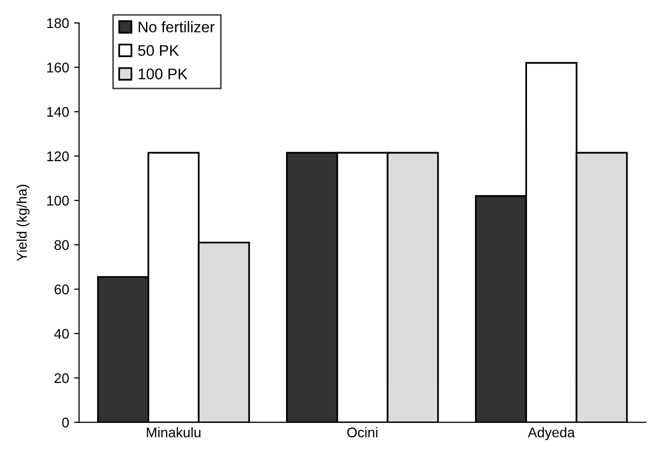 This screenshot has width=659, height=459. I want to click on y-tick-label: 140, so click(58, 112).